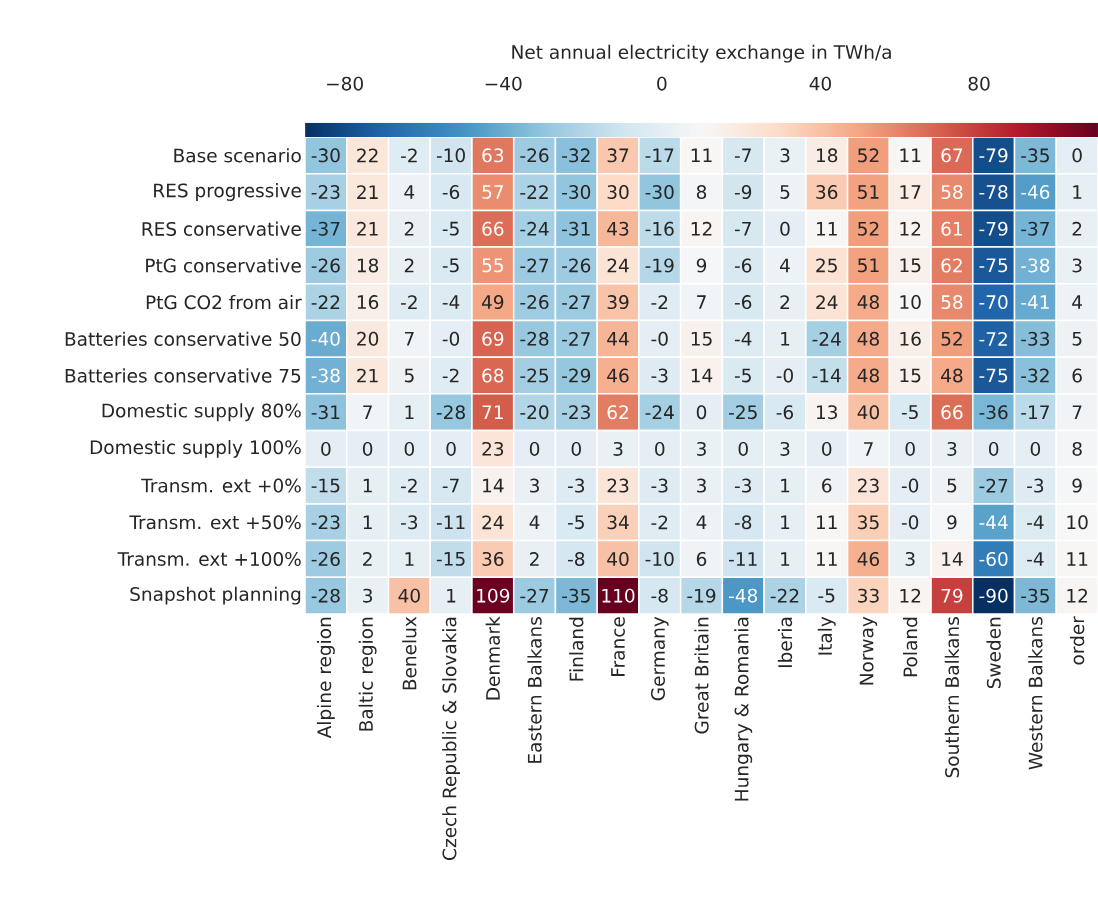 The image size is (1098, 913). I want to click on data-label: 52, so click(951, 338).